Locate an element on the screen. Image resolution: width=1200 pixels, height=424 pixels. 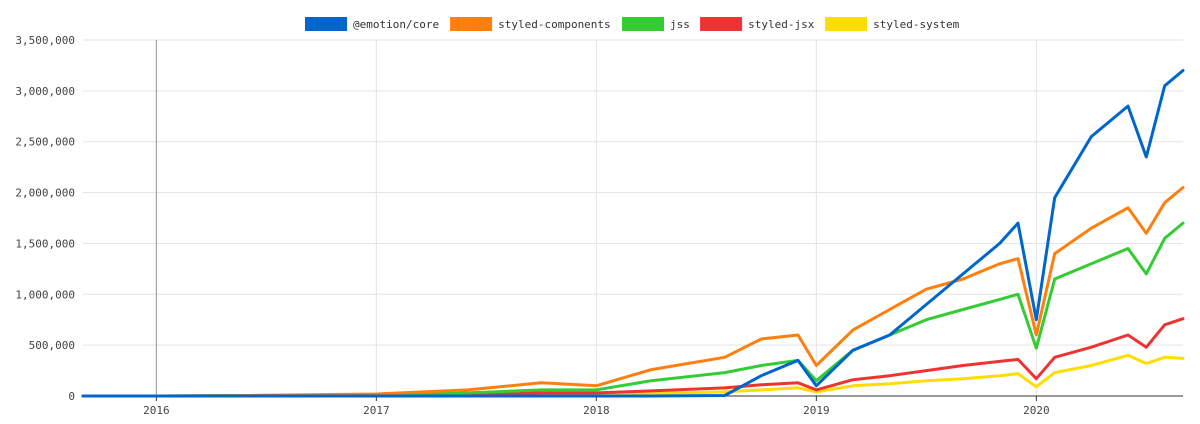
y-tick-label: 3,500,000 is located at coordinates (45, 40).